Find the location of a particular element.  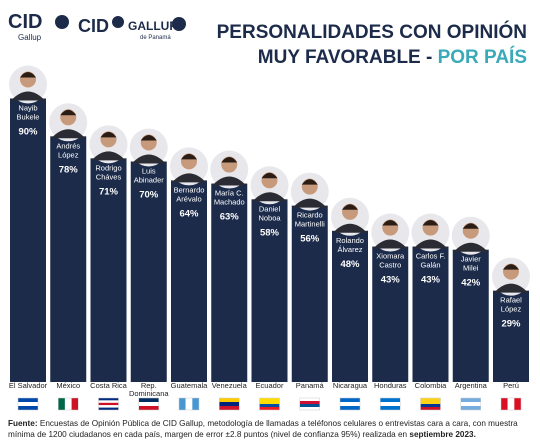

person-name: Bernardo is located at coordinates (189, 189).